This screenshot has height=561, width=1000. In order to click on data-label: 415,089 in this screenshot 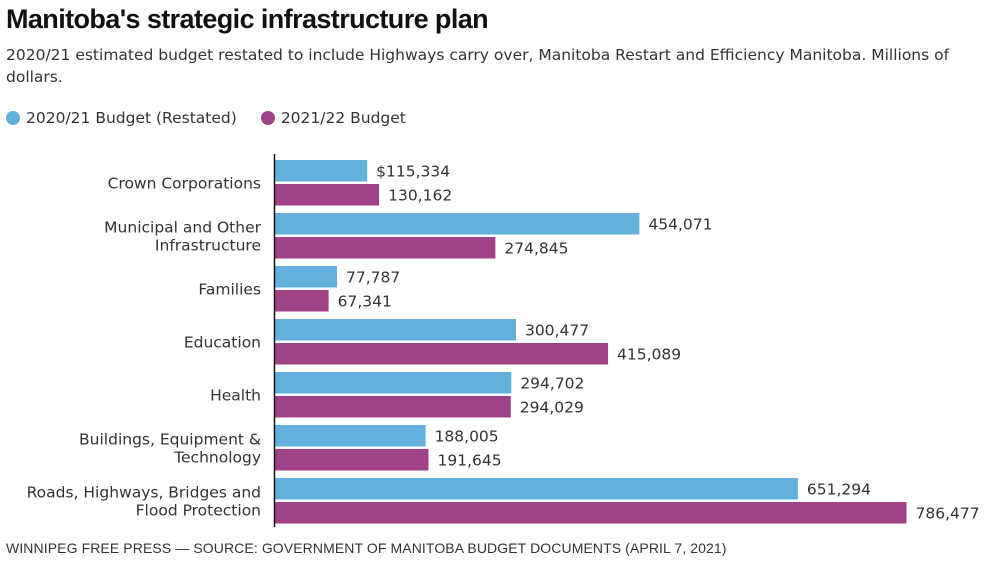, I will do `click(649, 354)`.